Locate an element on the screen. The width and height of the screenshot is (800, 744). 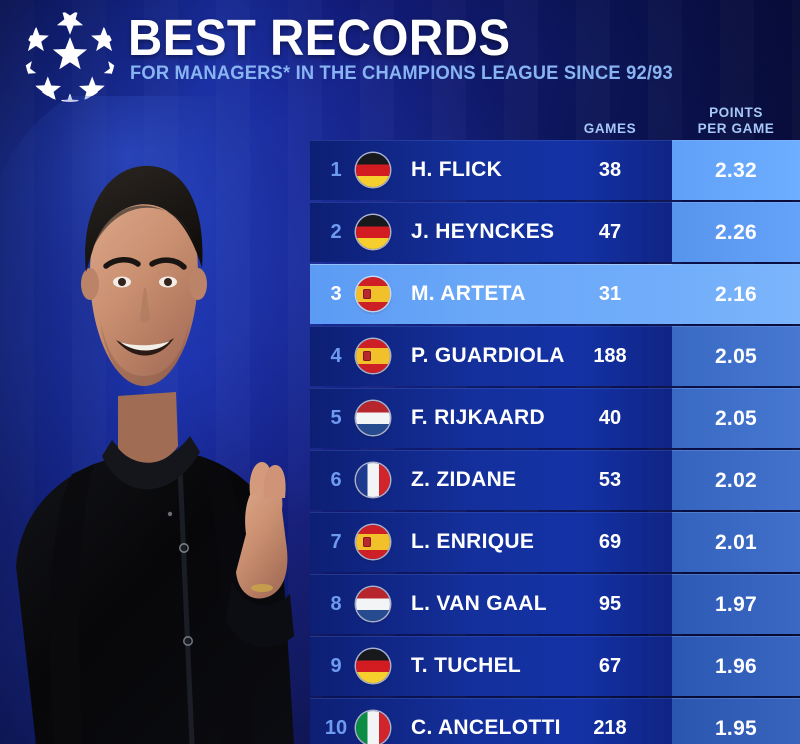
france-flag-icon is located at coordinates (373, 480).